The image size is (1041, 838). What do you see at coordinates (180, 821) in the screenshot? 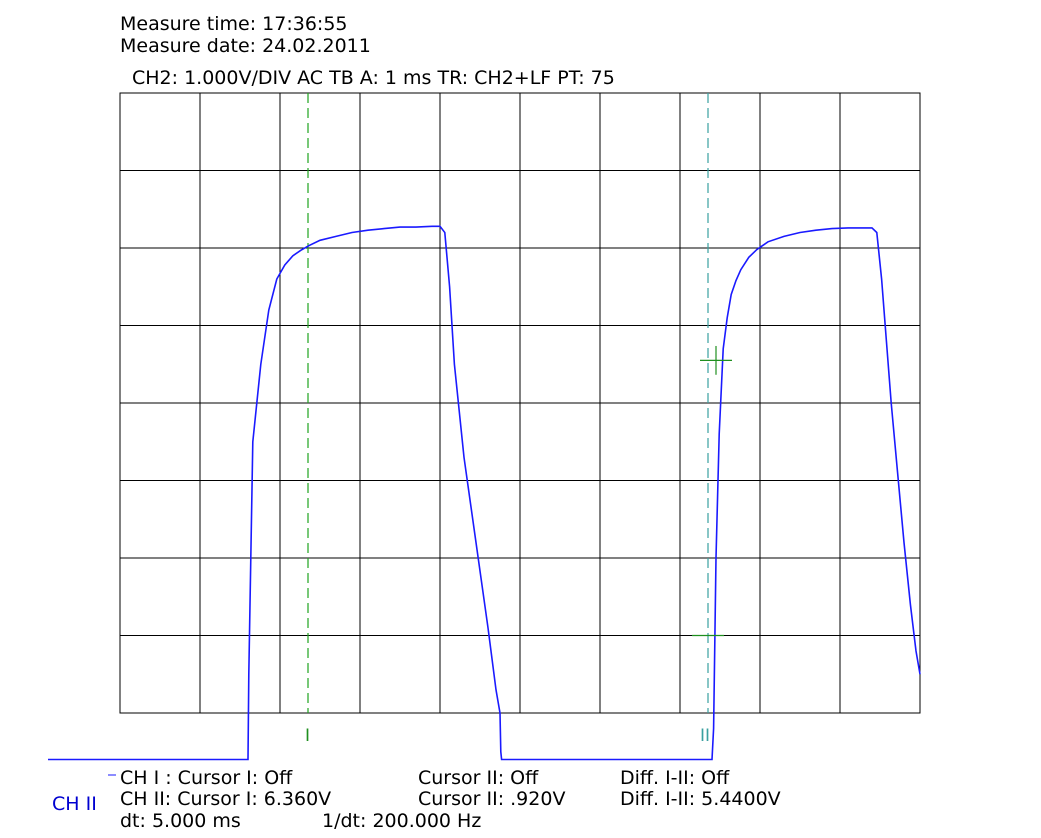
I see `dt-readout: dt: 5.000 ms` at bounding box center [180, 821].